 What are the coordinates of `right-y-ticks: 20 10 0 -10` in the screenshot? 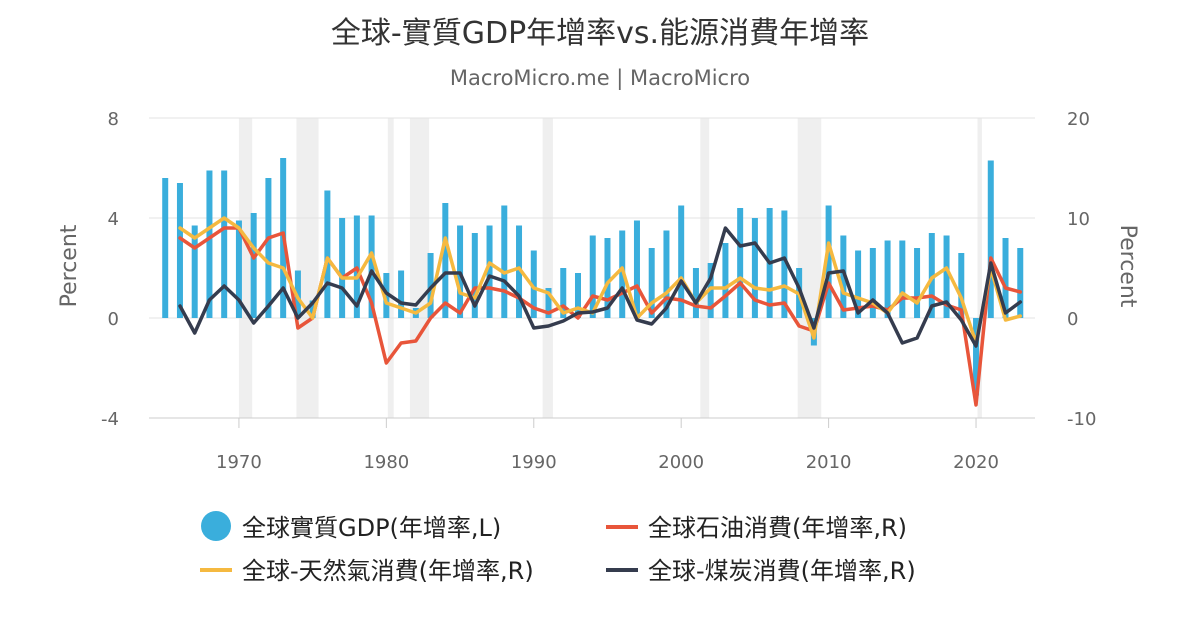 It's located at (1081, 269).